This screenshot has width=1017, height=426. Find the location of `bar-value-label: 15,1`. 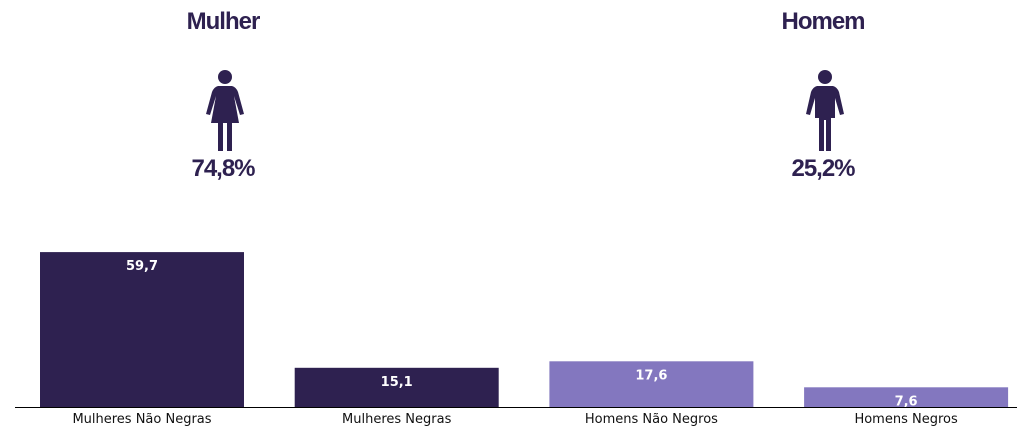

bar-value-label: 15,1 is located at coordinates (397, 382).